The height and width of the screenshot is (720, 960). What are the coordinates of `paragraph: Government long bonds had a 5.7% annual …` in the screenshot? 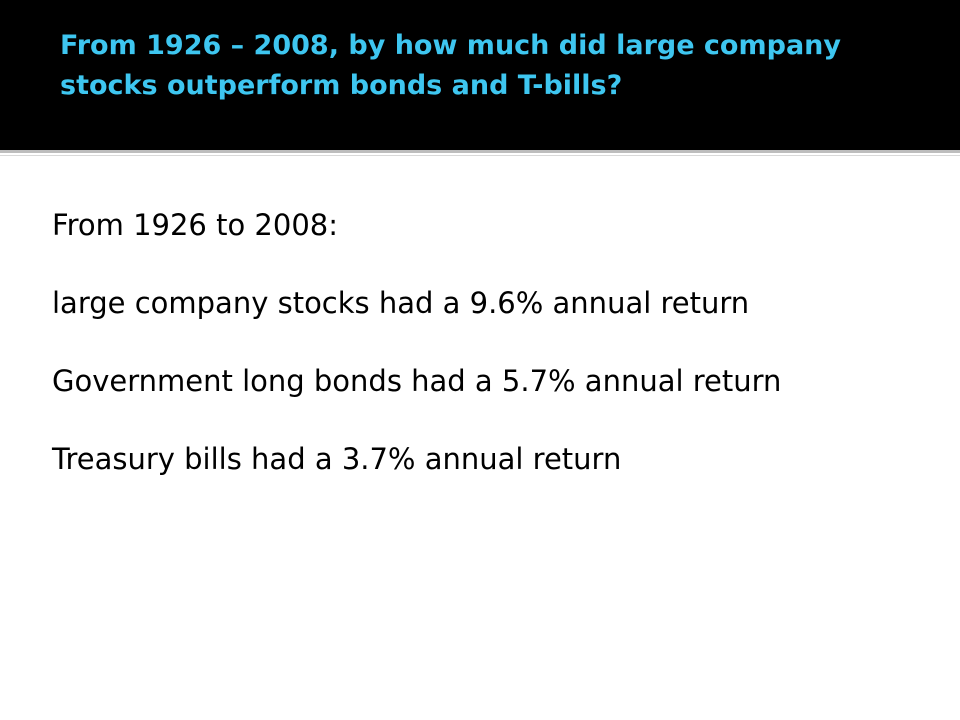 It's located at (417, 381).